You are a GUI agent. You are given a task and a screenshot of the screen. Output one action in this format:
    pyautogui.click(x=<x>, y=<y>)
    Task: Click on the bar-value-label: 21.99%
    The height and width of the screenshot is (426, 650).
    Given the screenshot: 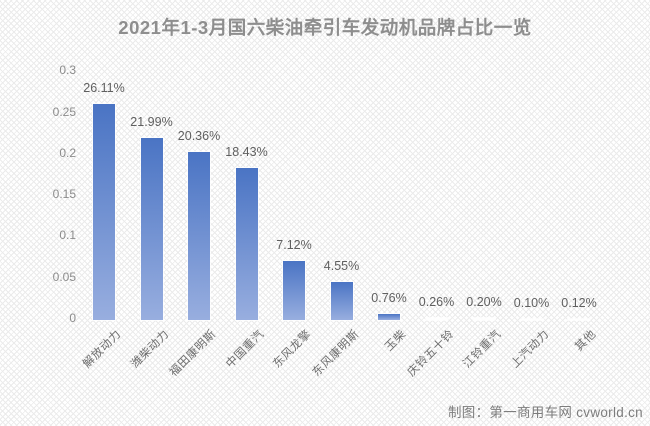 What is the action you would take?
    pyautogui.click(x=151, y=122)
    